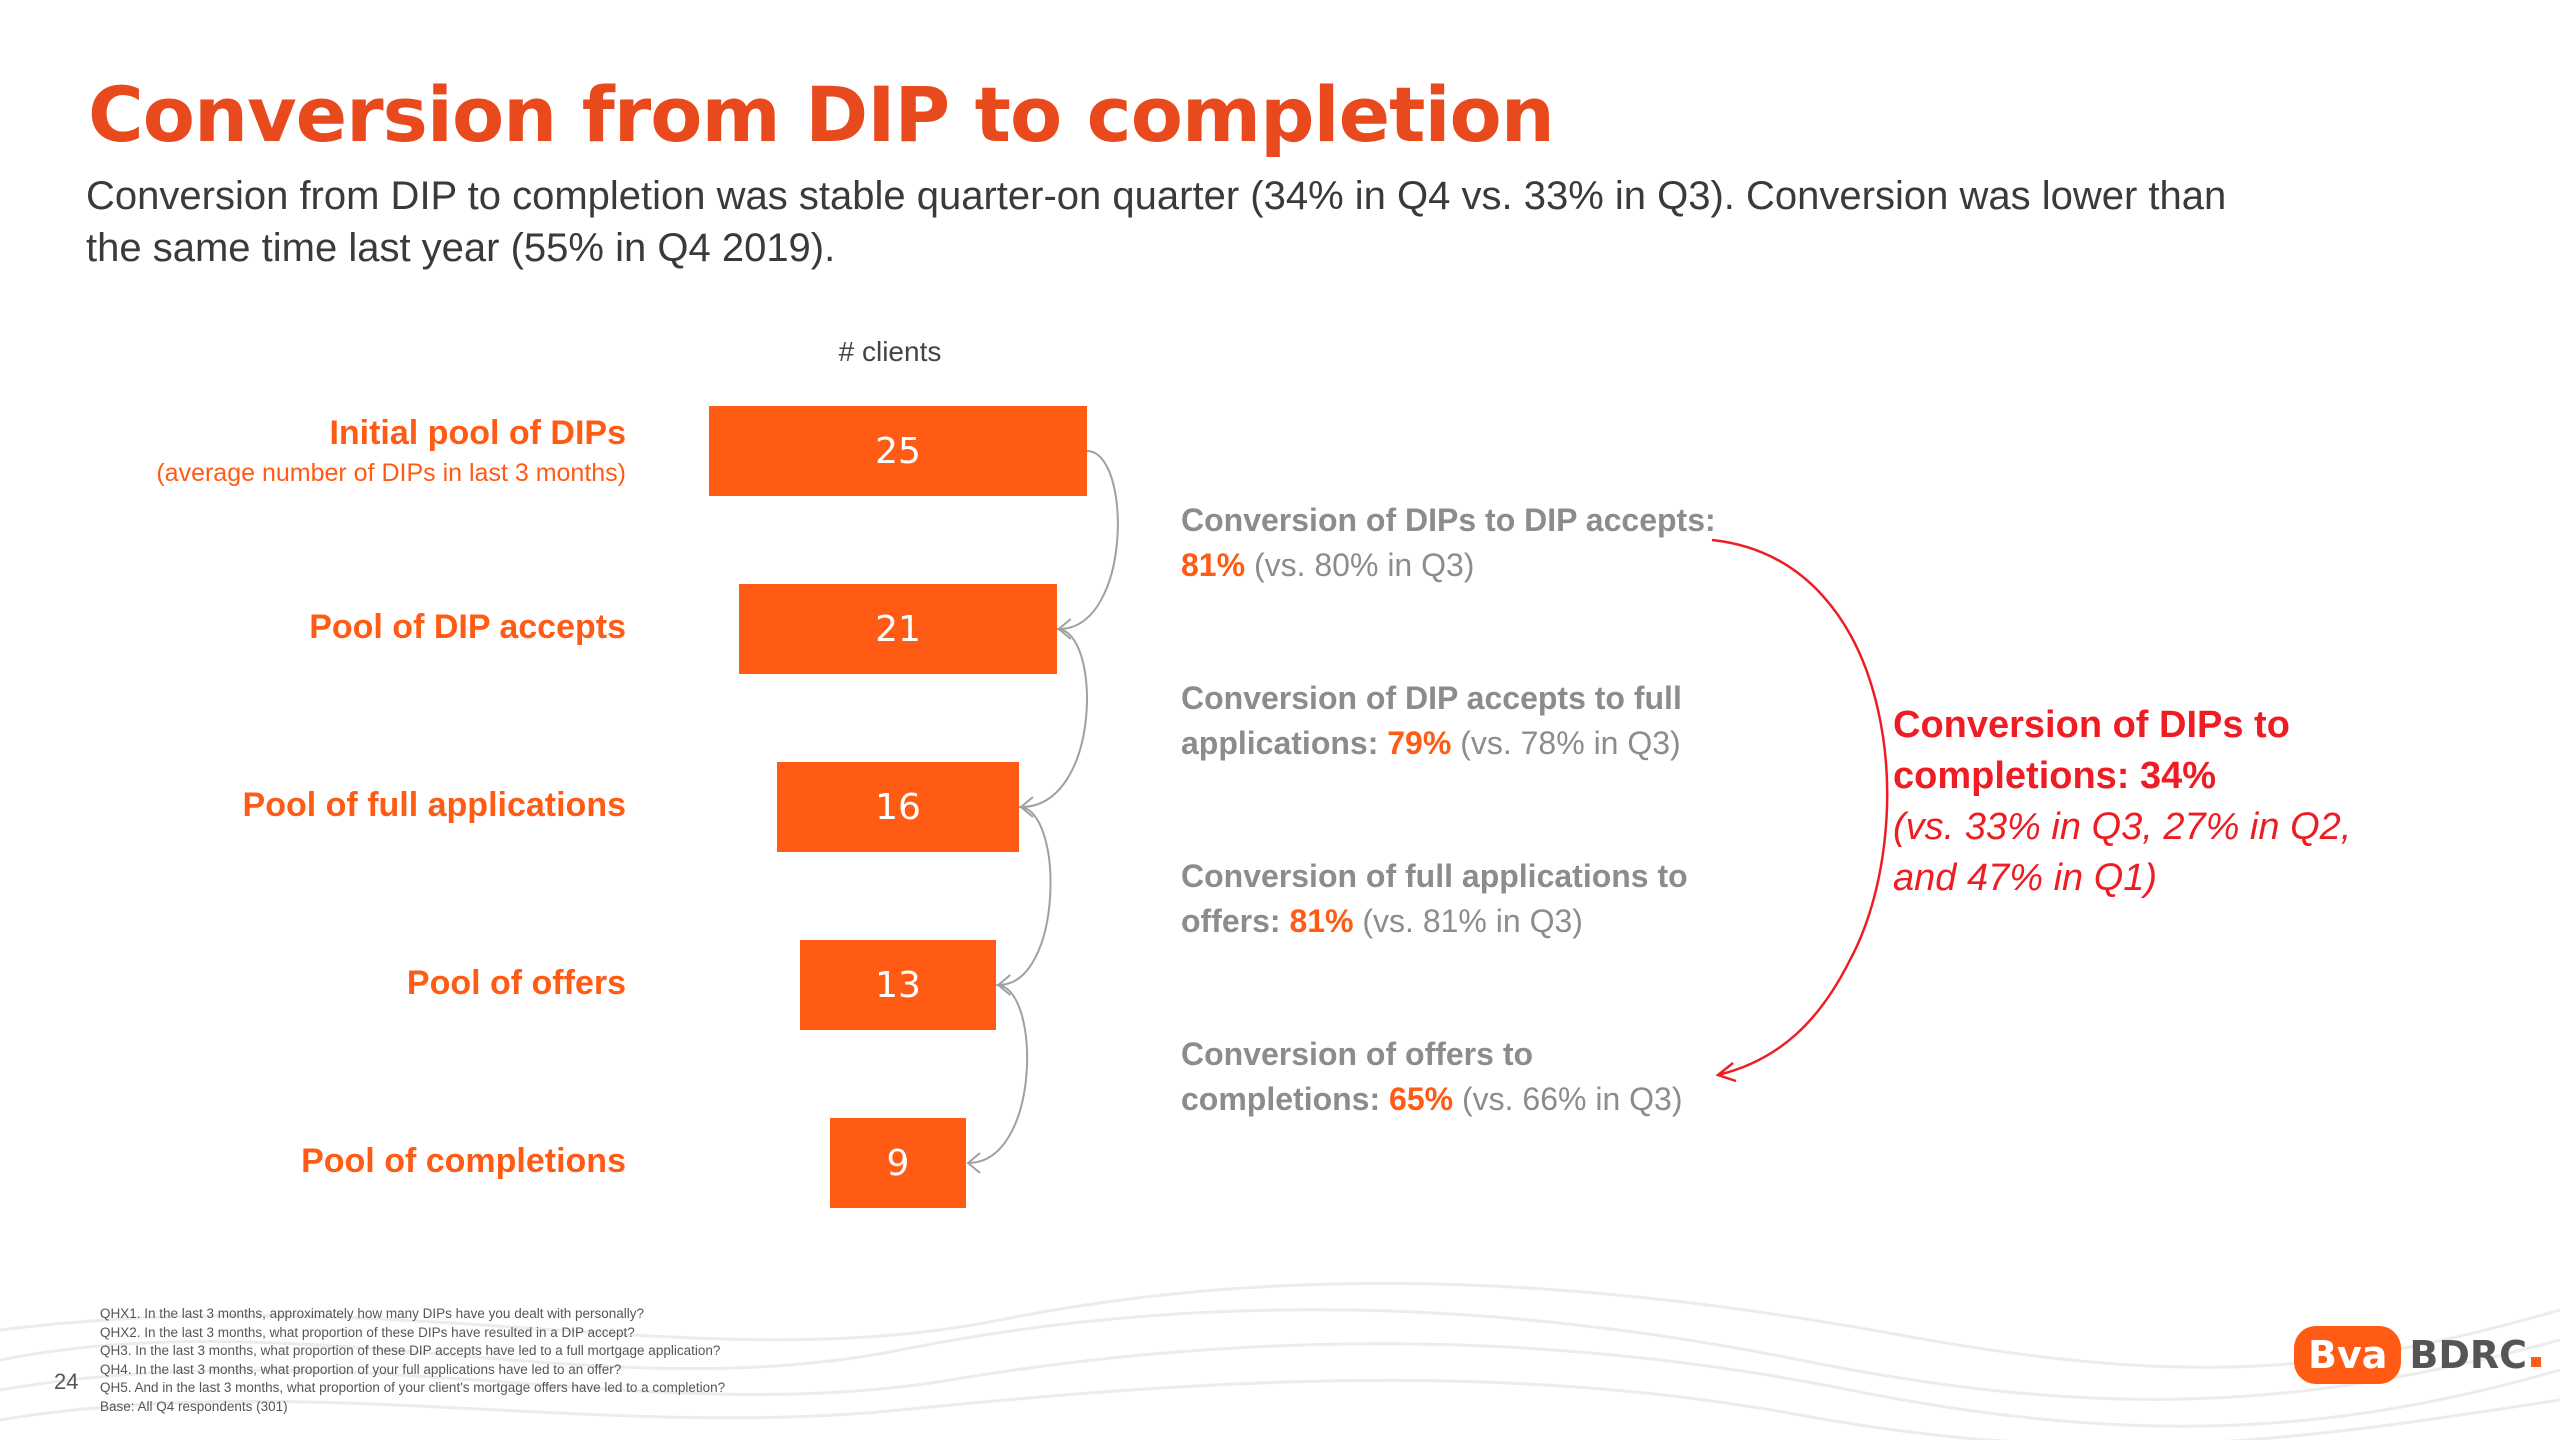 This screenshot has width=2560, height=1440. What do you see at coordinates (1448, 520) in the screenshot?
I see `conversion-prefix: Conversion of DIPs to DIP accepts:` at bounding box center [1448, 520].